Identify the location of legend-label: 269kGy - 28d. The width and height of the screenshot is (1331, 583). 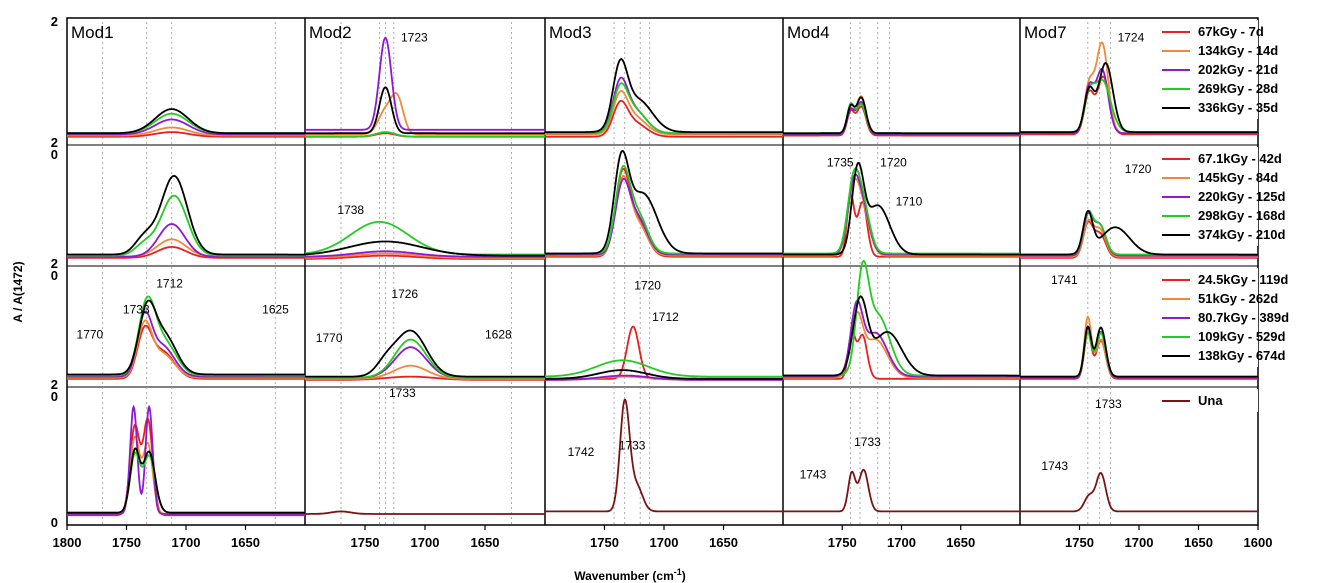
(1238, 88).